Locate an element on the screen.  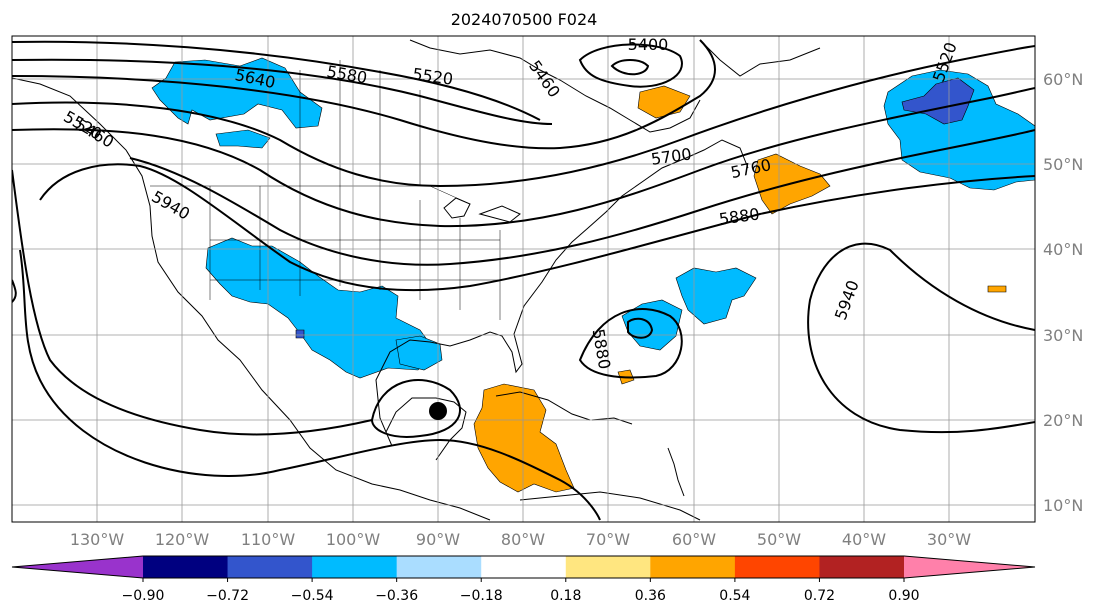
coastline-cuba is located at coordinates (543, 406).